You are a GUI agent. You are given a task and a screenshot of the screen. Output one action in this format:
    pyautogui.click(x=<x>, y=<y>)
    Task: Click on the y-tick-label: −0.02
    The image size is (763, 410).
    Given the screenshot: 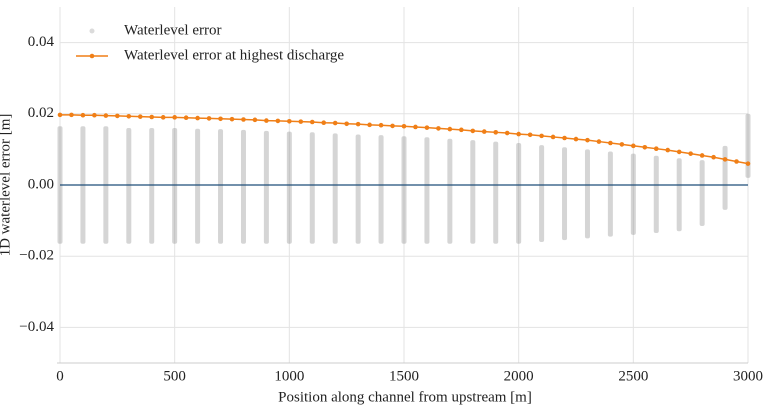 What is the action you would take?
    pyautogui.click(x=36, y=256)
    